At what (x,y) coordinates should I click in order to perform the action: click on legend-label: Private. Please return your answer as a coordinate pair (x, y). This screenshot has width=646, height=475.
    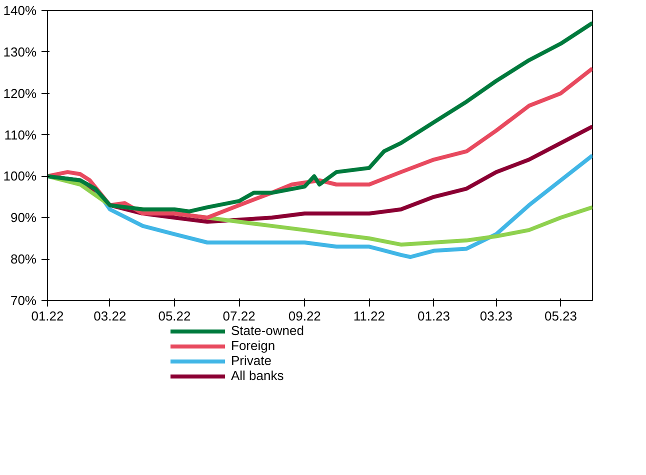
    Looking at the image, I should click on (251, 360).